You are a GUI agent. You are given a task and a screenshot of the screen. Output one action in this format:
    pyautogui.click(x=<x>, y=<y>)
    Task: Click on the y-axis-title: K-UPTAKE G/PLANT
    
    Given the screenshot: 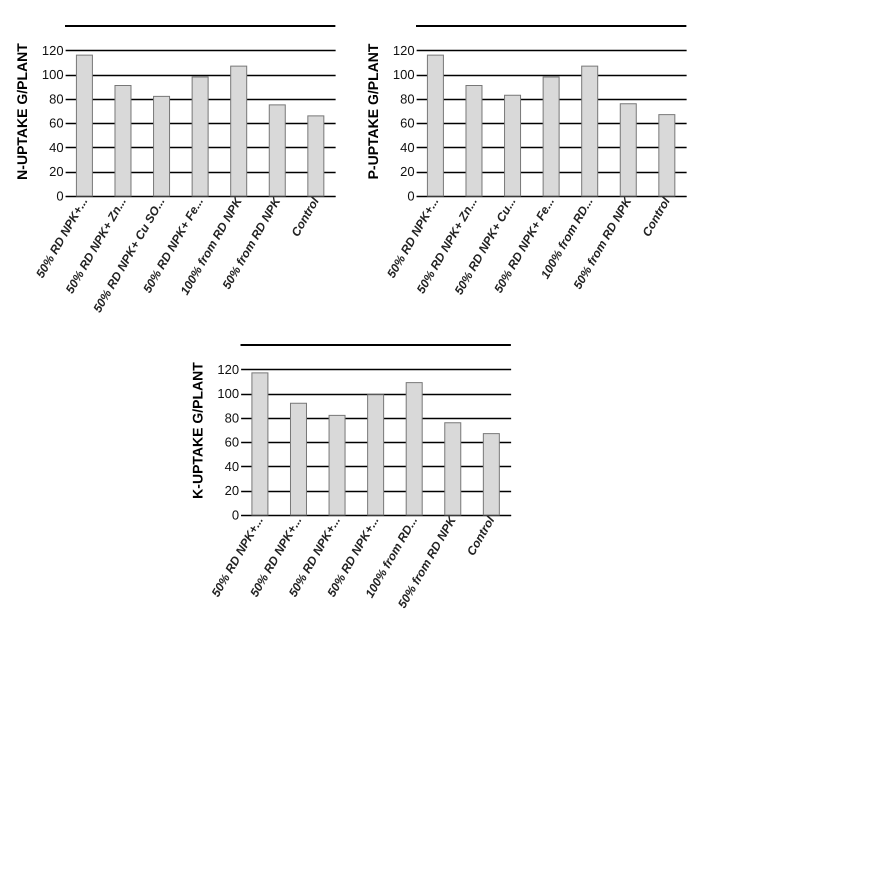 What is the action you would take?
    pyautogui.click(x=197, y=430)
    